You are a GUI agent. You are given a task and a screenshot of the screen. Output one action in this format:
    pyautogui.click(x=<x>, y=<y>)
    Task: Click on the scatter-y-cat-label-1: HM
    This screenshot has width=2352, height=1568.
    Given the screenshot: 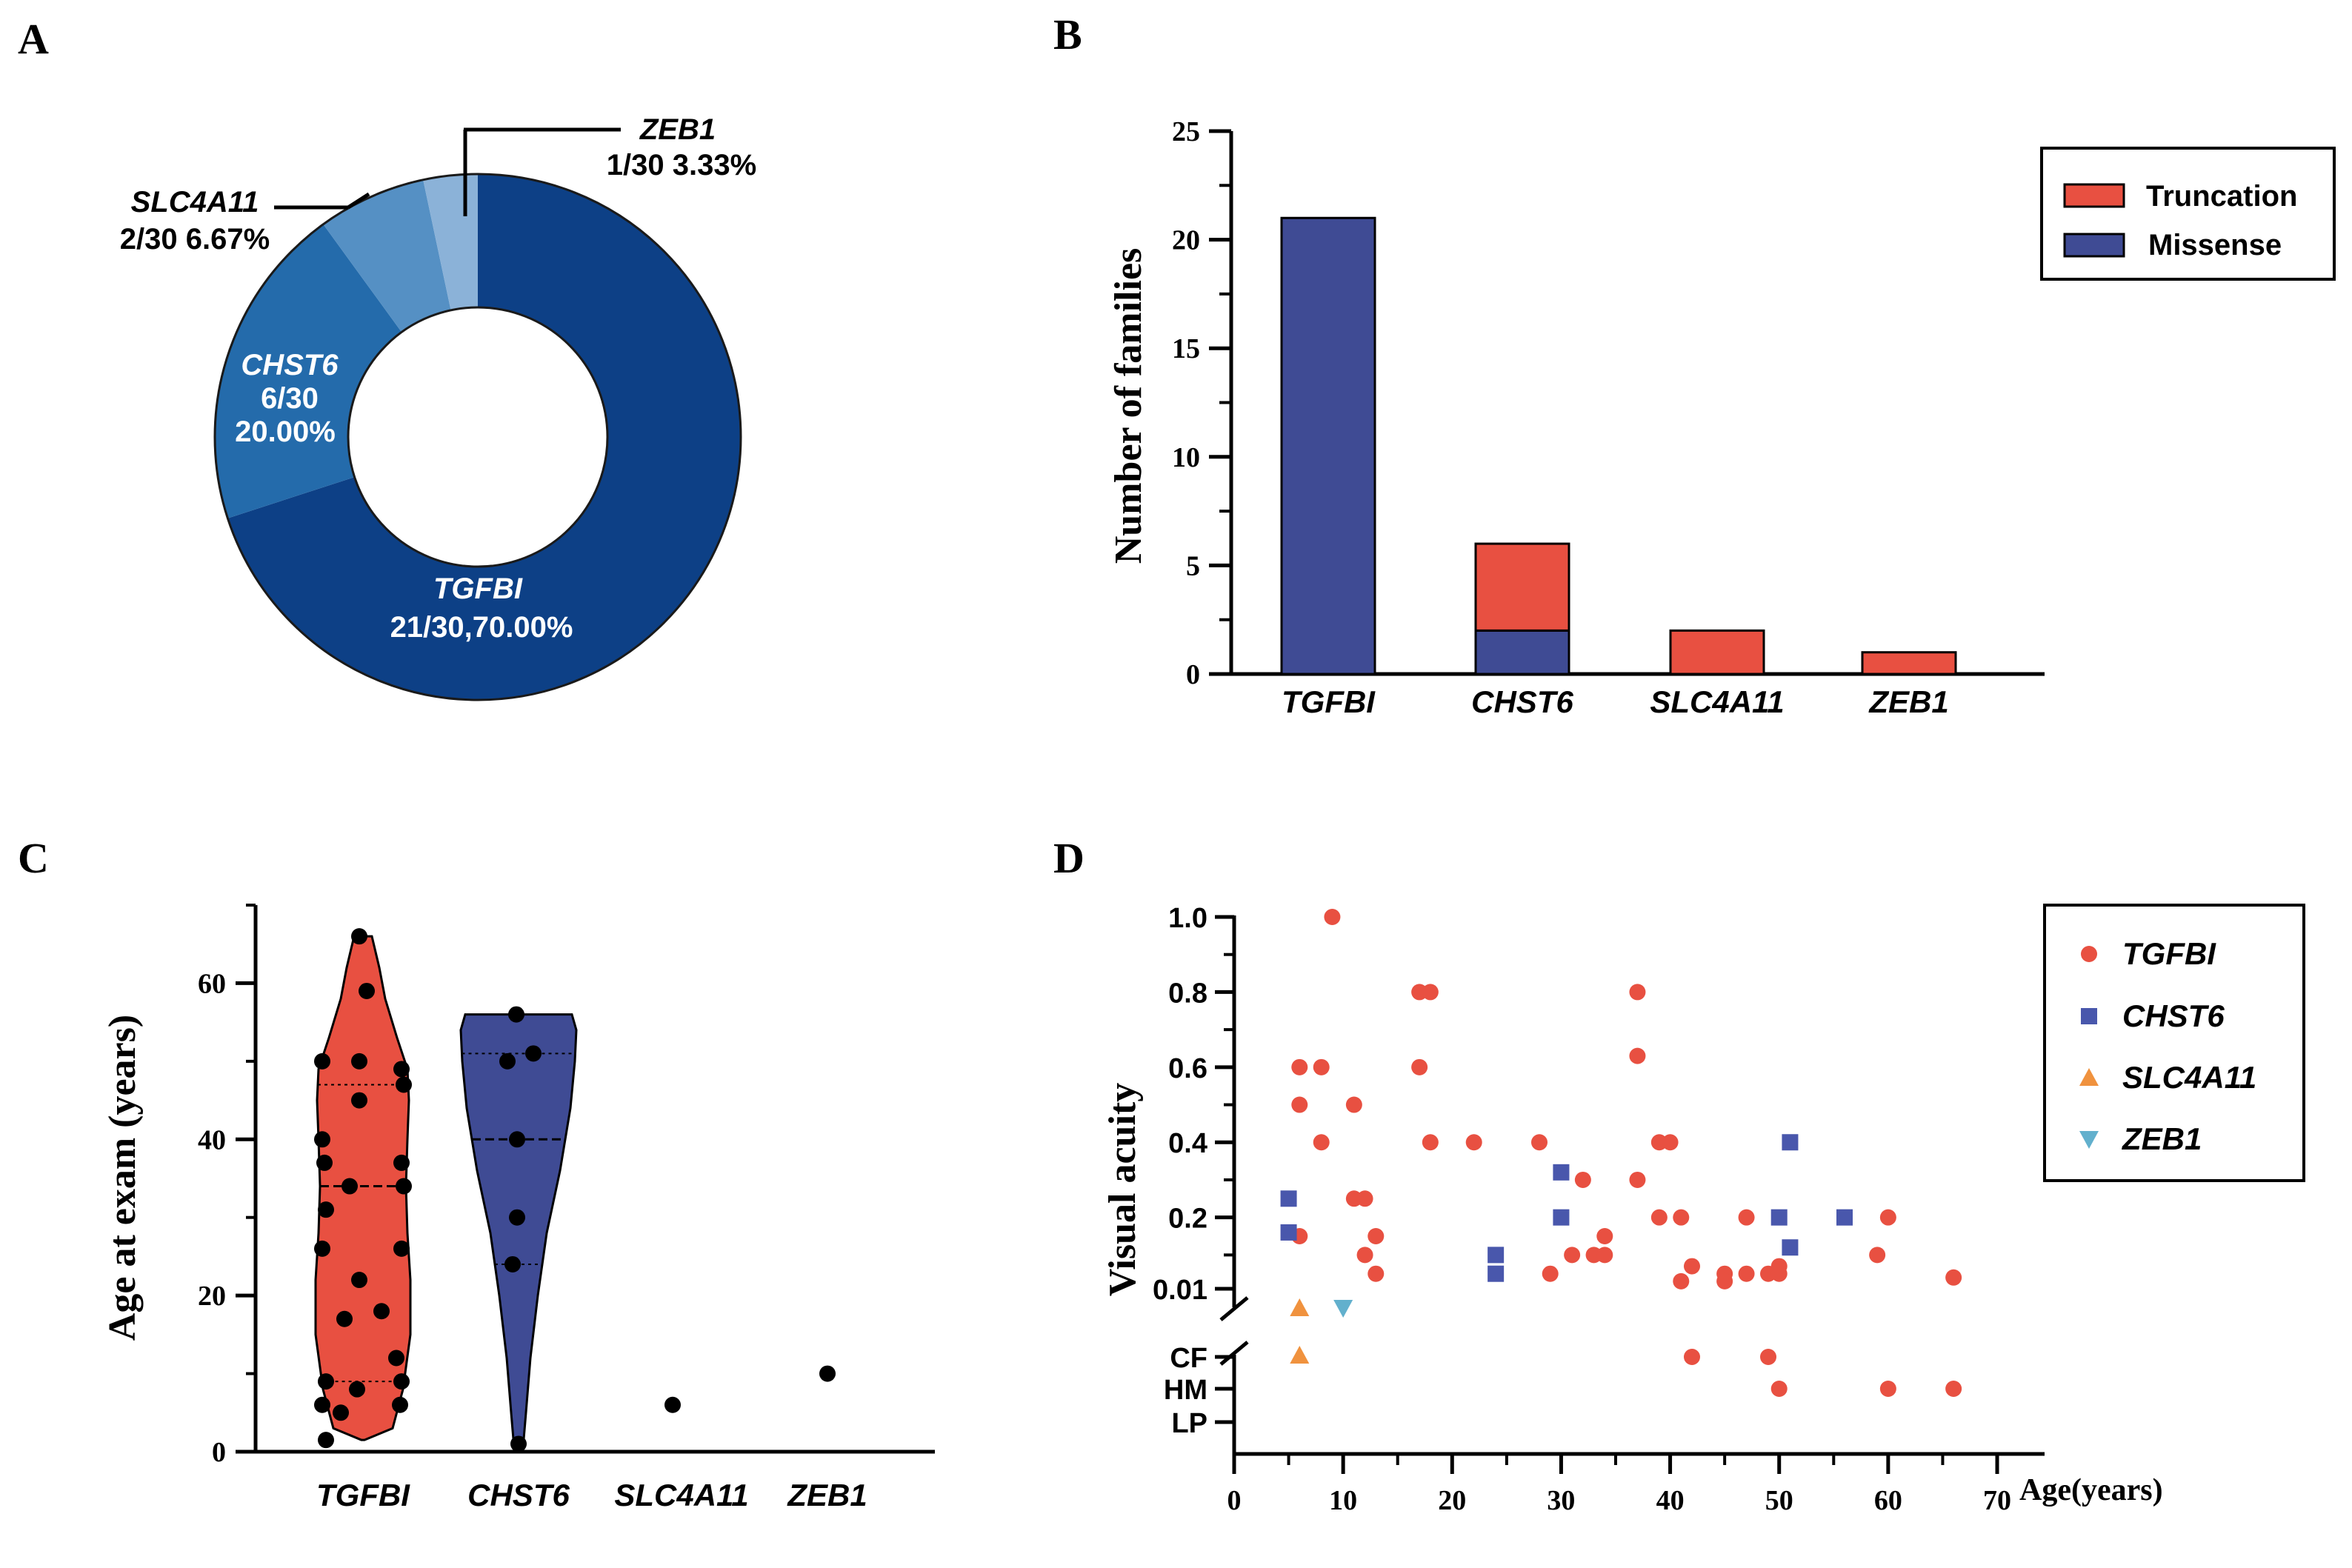 What is the action you would take?
    pyautogui.click(x=1185, y=1390)
    